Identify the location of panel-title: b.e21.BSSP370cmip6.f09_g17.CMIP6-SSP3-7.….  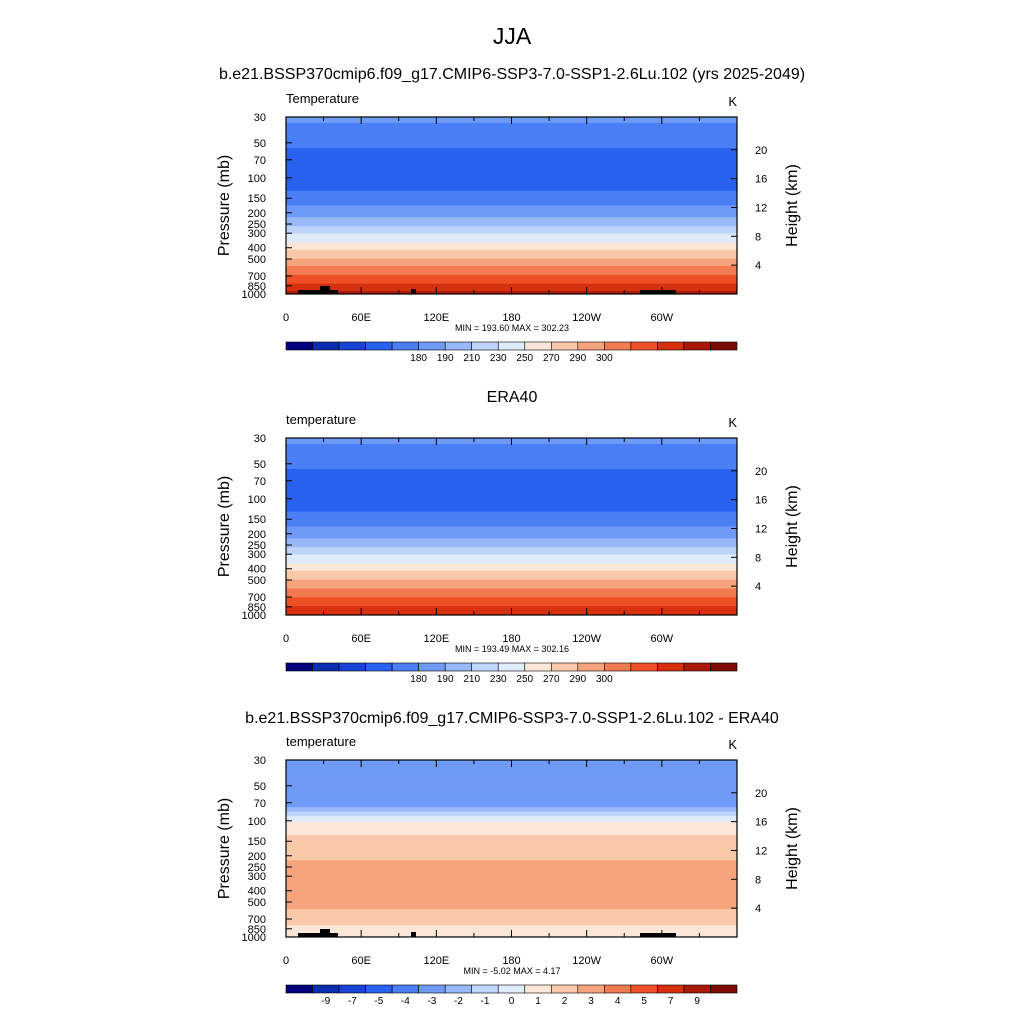
(512, 74).